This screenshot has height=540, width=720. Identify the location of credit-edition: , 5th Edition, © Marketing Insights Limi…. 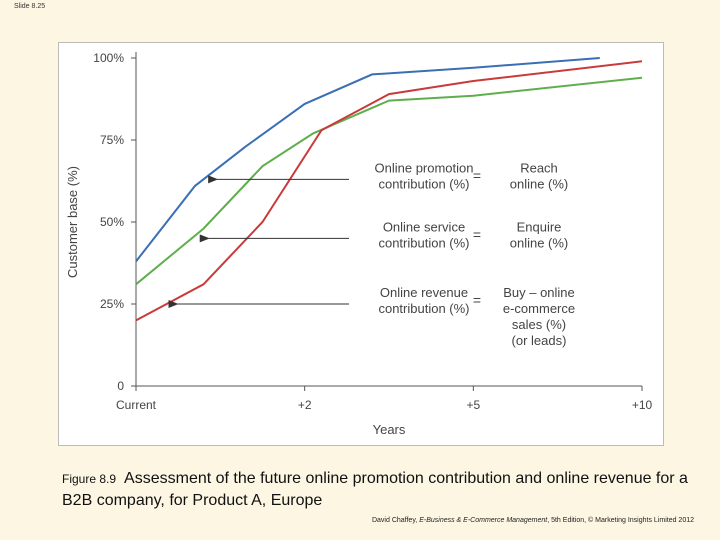
(620, 520).